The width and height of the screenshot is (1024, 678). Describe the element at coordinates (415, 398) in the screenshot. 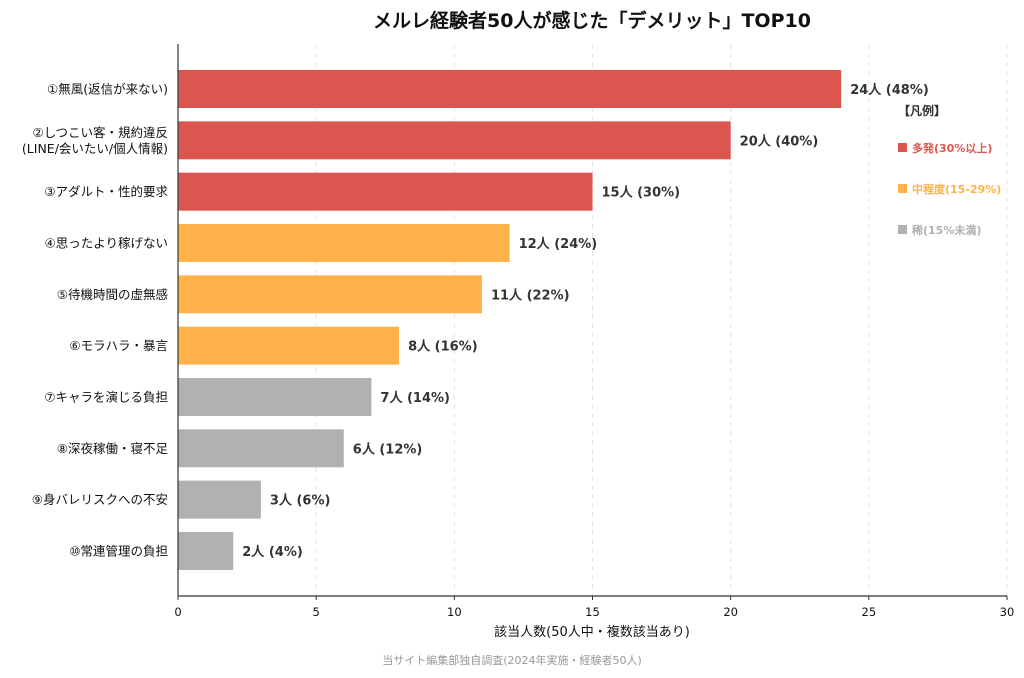

I see `data-label: 7人 (14%)` at that location.